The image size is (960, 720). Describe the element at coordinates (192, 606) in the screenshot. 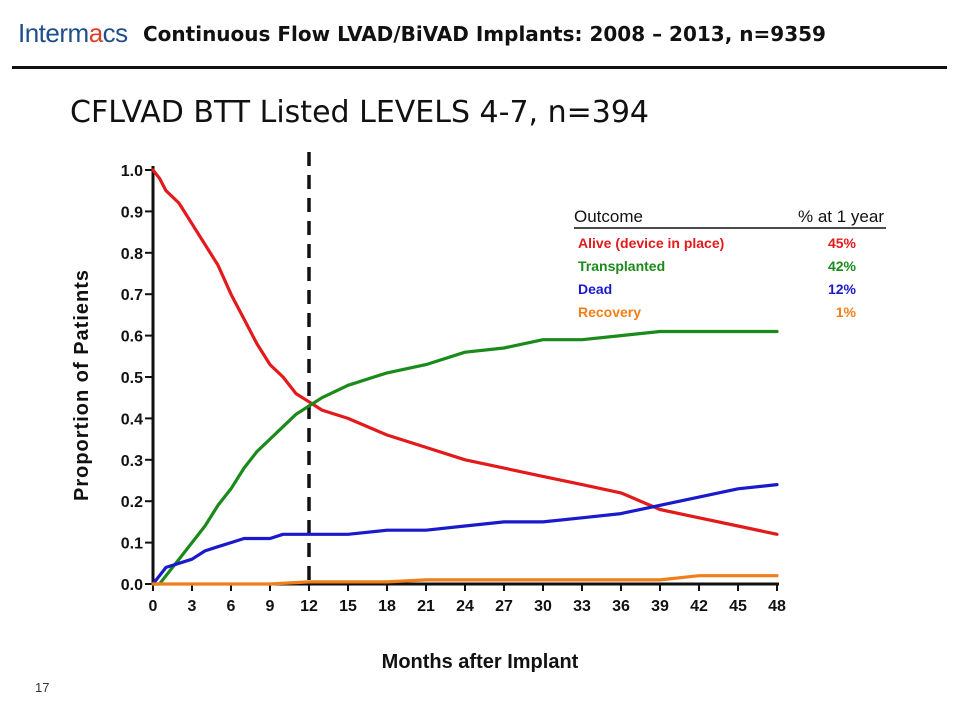

I see `x-tick-label: 3` at that location.